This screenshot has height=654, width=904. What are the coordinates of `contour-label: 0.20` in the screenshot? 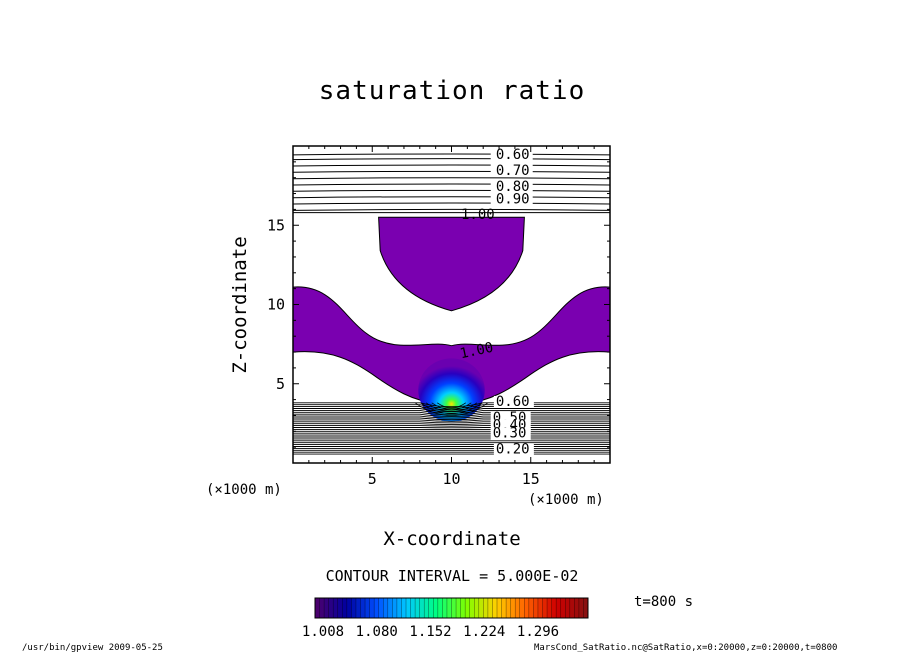 It's located at (513, 449).